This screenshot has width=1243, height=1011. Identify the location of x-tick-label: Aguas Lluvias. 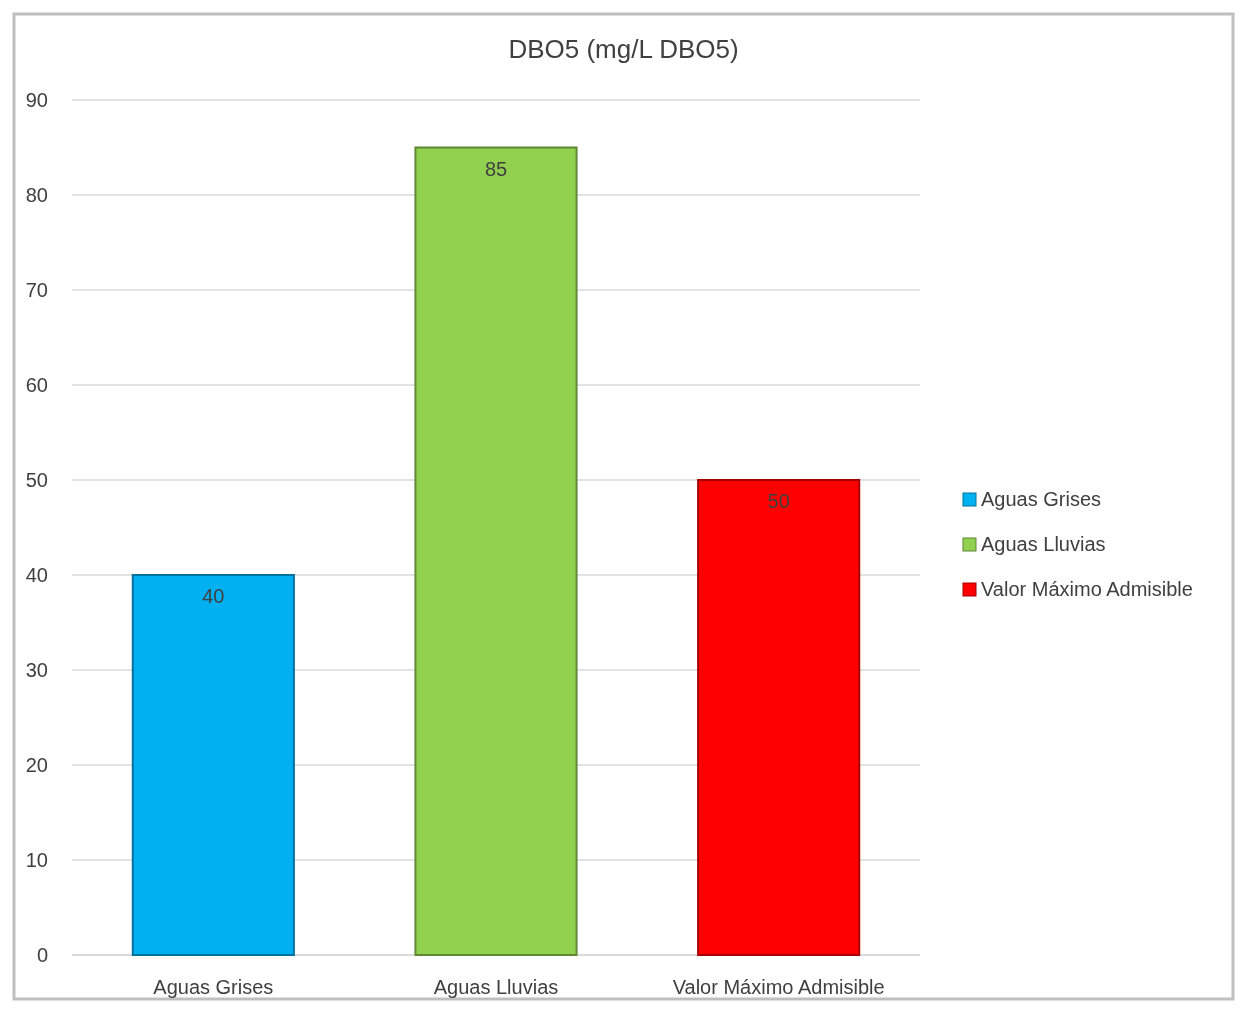
(496, 987).